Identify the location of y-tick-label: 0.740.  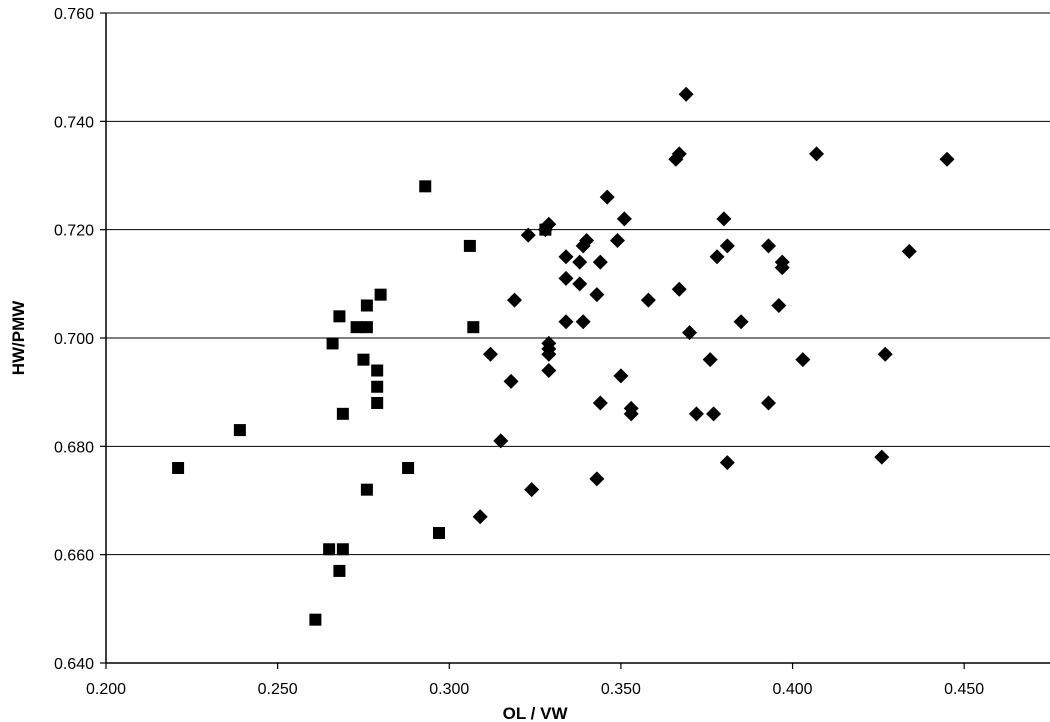
(74, 122).